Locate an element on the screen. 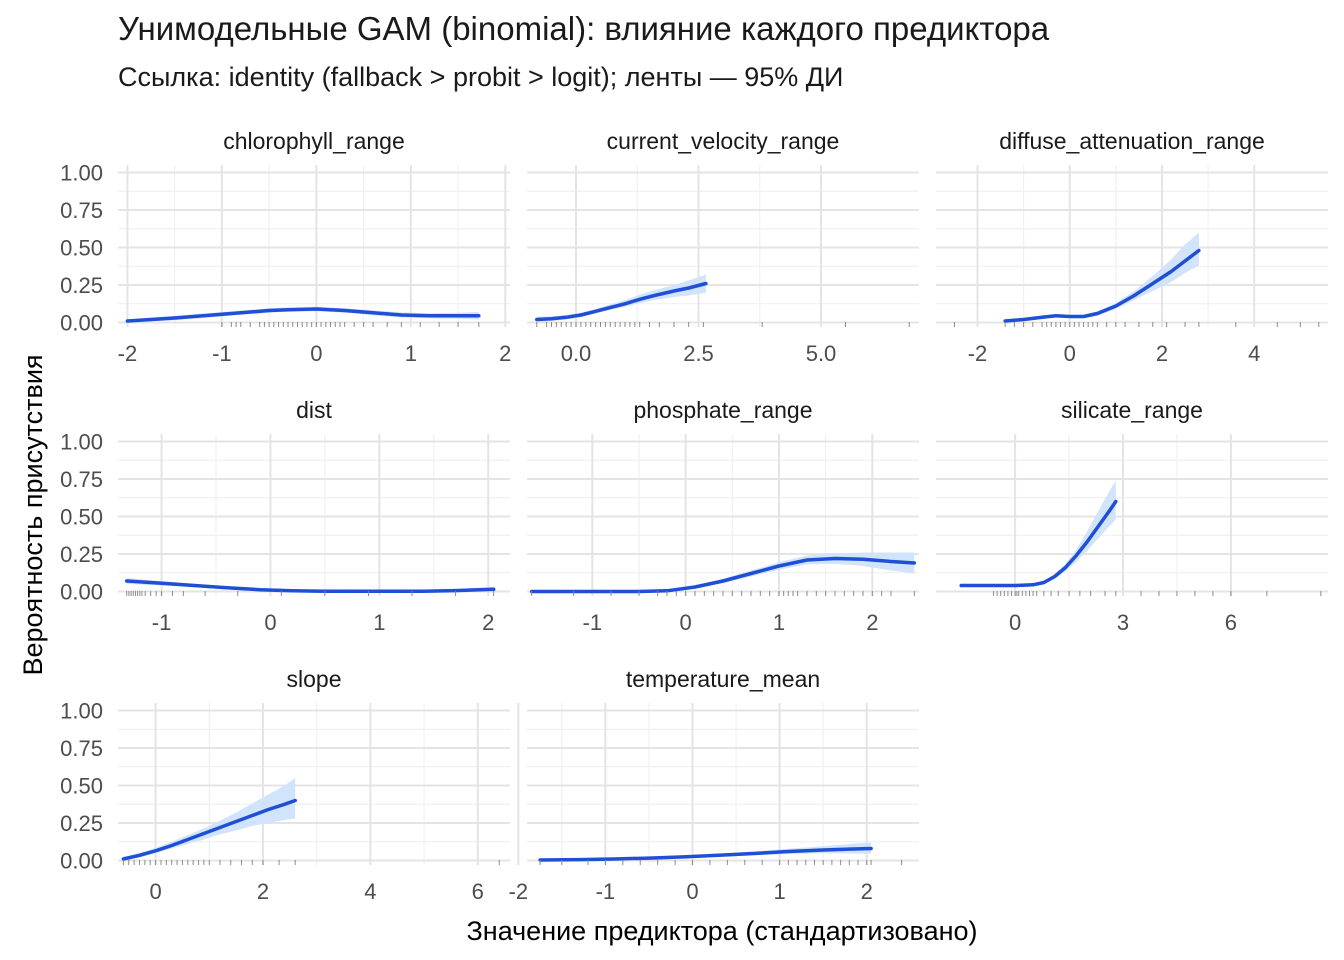 The image size is (1344, 960). facet-strip-title: slope is located at coordinates (314, 679).